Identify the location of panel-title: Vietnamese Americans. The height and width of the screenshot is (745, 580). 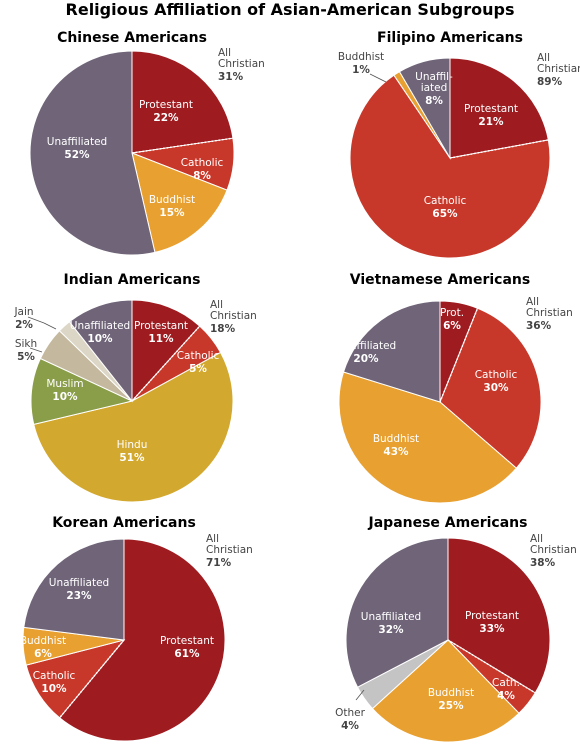
(440, 280).